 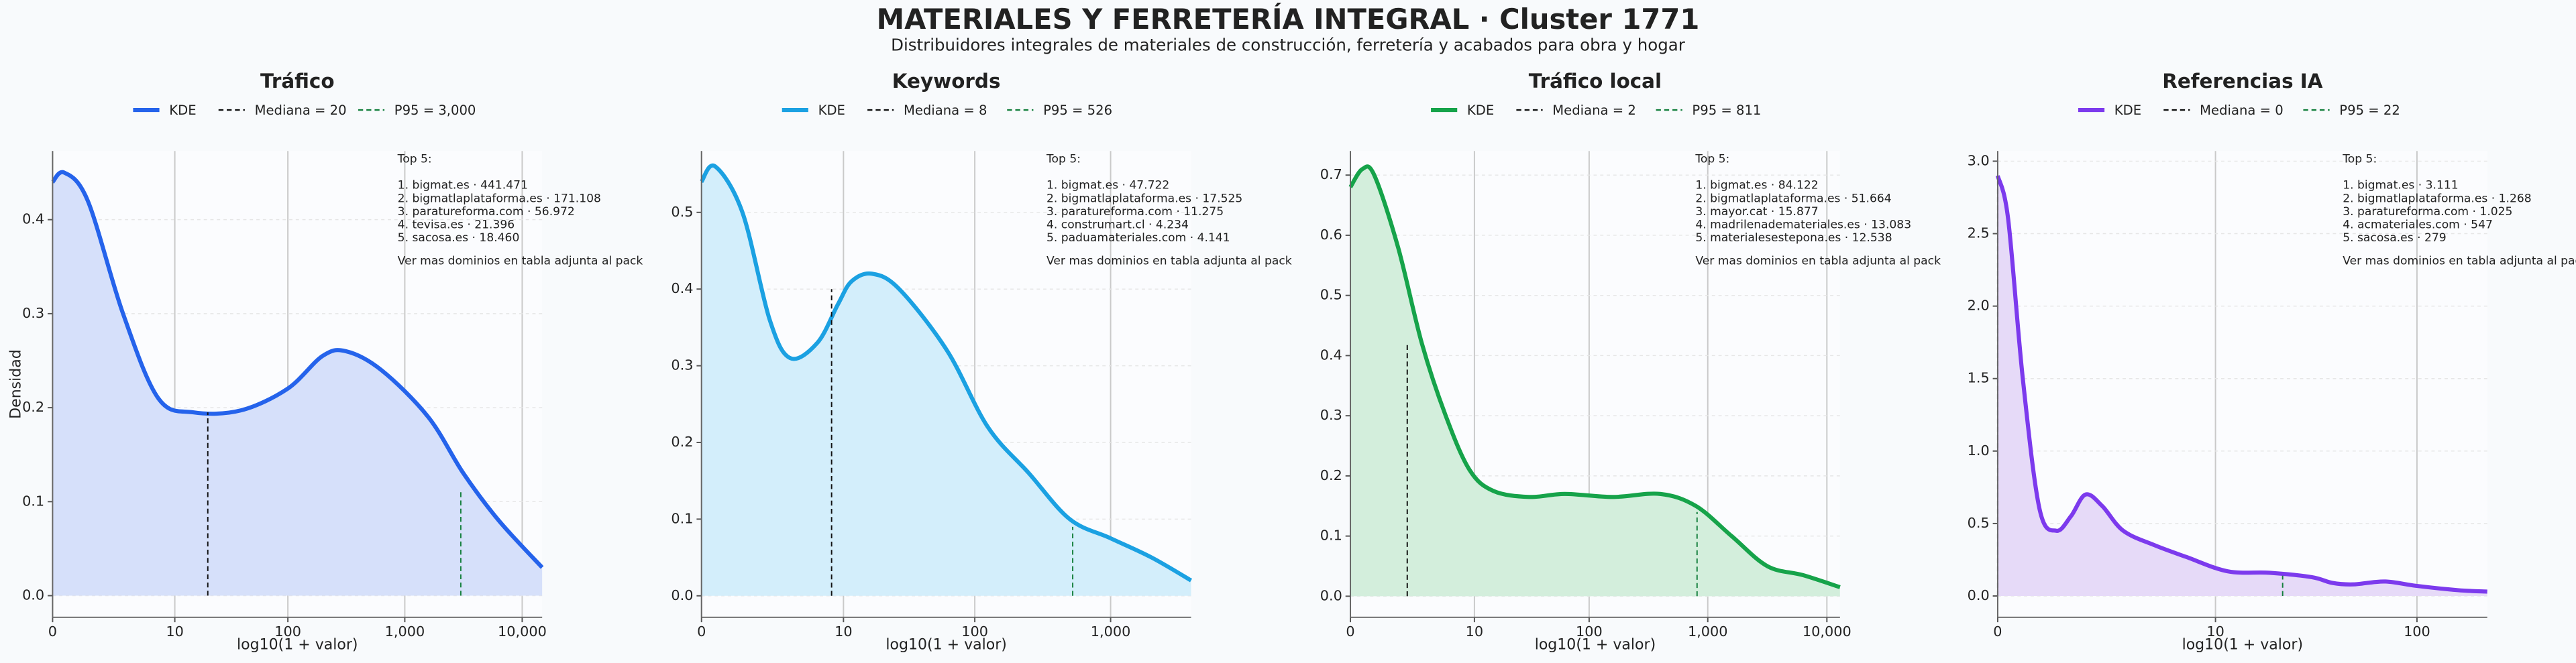 What do you see at coordinates (459, 238) in the screenshot?
I see `annotation-item: 5. sacosa.es · 18.460` at bounding box center [459, 238].